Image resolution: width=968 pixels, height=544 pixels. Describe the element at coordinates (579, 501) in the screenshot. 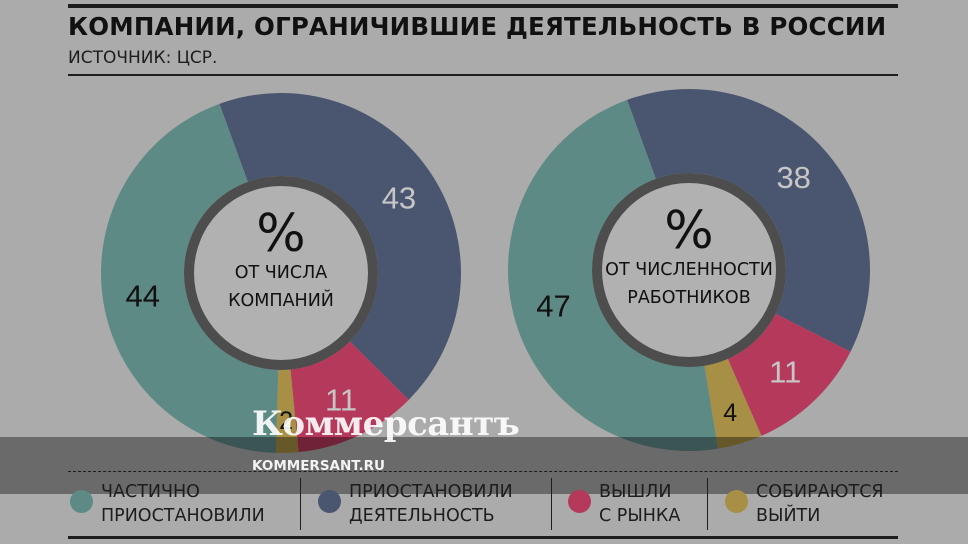

I see `legend-swatch-exited` at that location.